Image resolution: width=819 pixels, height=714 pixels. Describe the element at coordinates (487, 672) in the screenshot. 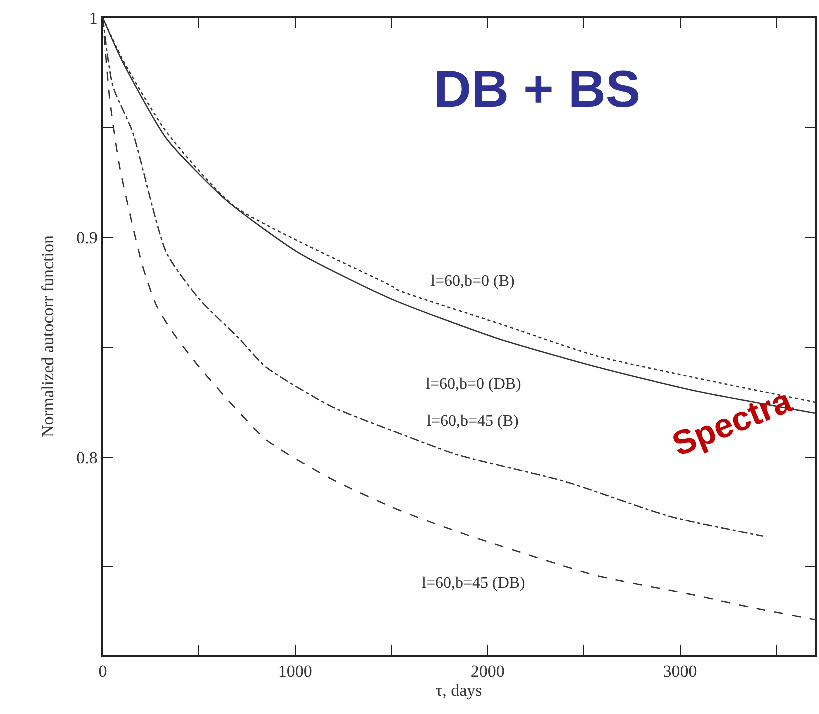

I see `x-tick-label: 2000` at that location.